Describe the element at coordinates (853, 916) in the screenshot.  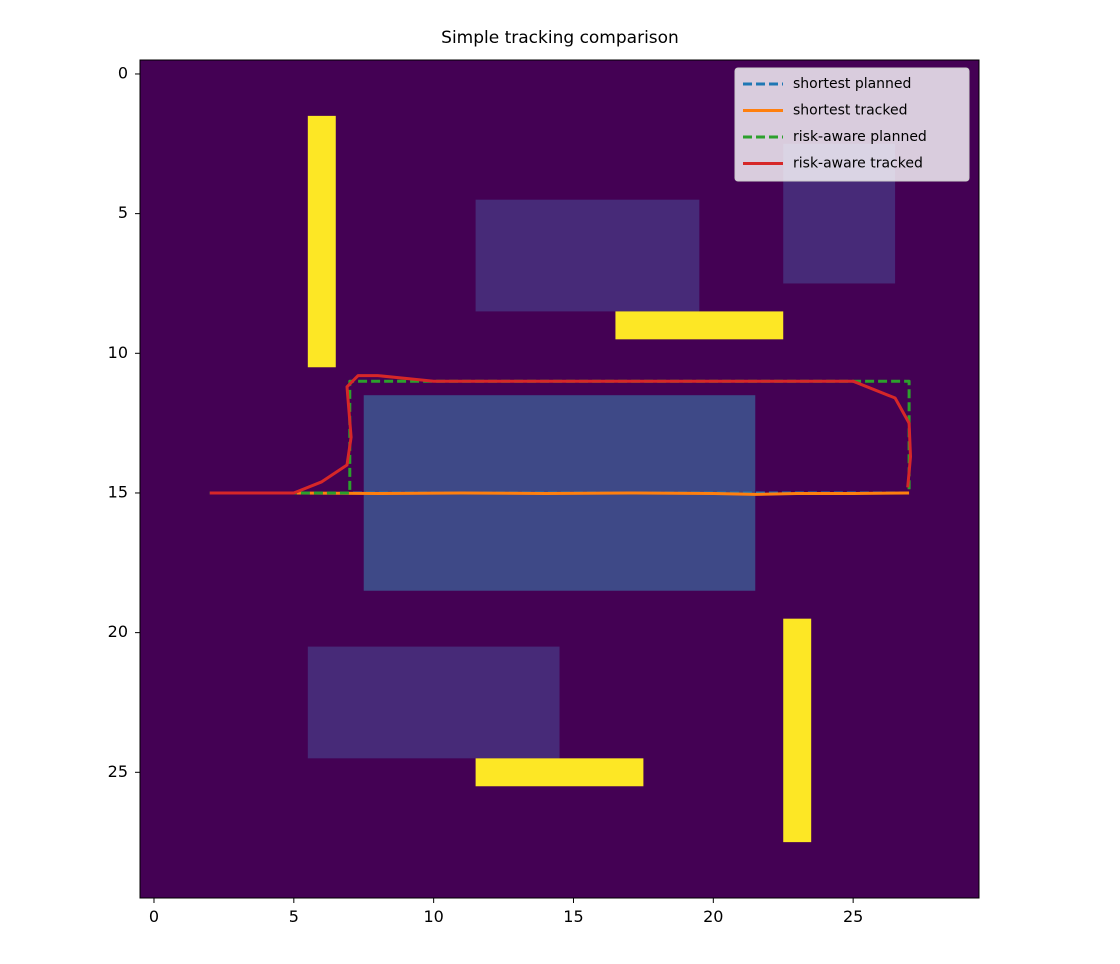
I see `x-tick-label: 25` at that location.